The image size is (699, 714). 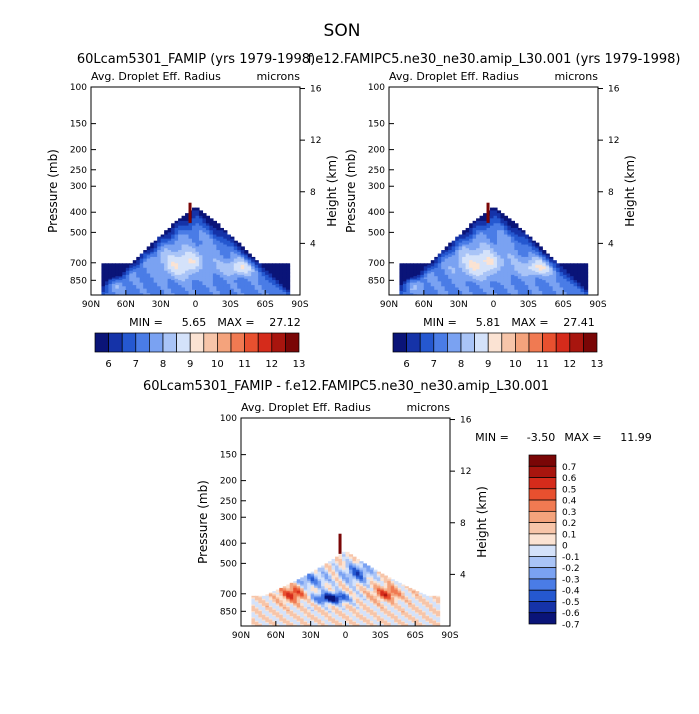 What do you see at coordinates (459, 305) in the screenshot?
I see `x-tick-label: 30N` at bounding box center [459, 305].